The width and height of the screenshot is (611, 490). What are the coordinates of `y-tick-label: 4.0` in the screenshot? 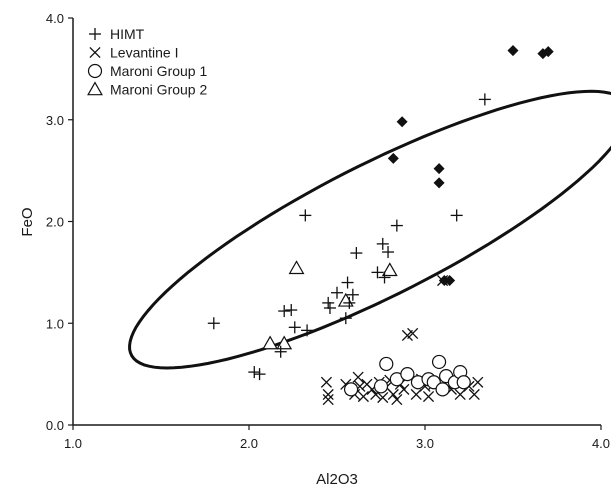 It's located at (55, 18).